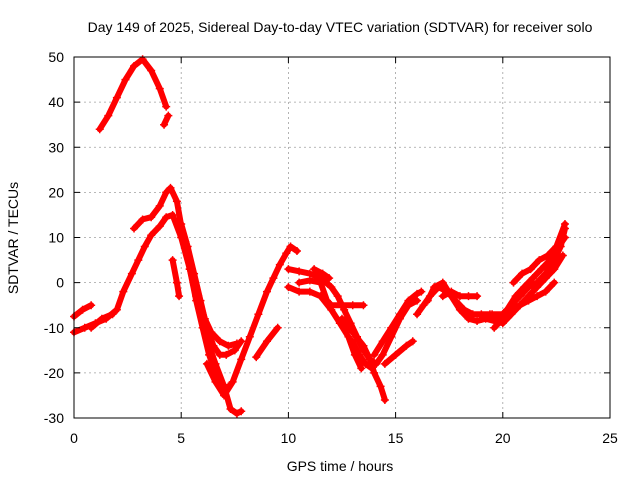 This screenshot has width=640, height=480. Describe the element at coordinates (56, 192) in the screenshot. I see `y-tick-label: 20` at that location.